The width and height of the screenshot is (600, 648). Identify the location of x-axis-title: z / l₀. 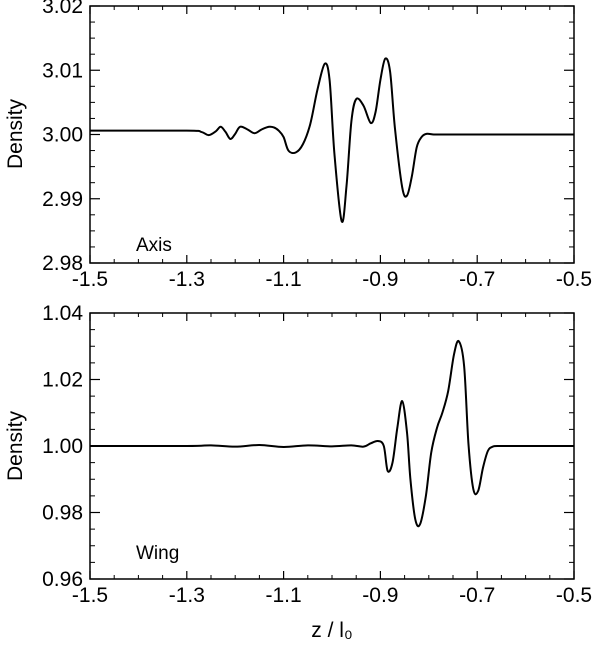
(331, 630).